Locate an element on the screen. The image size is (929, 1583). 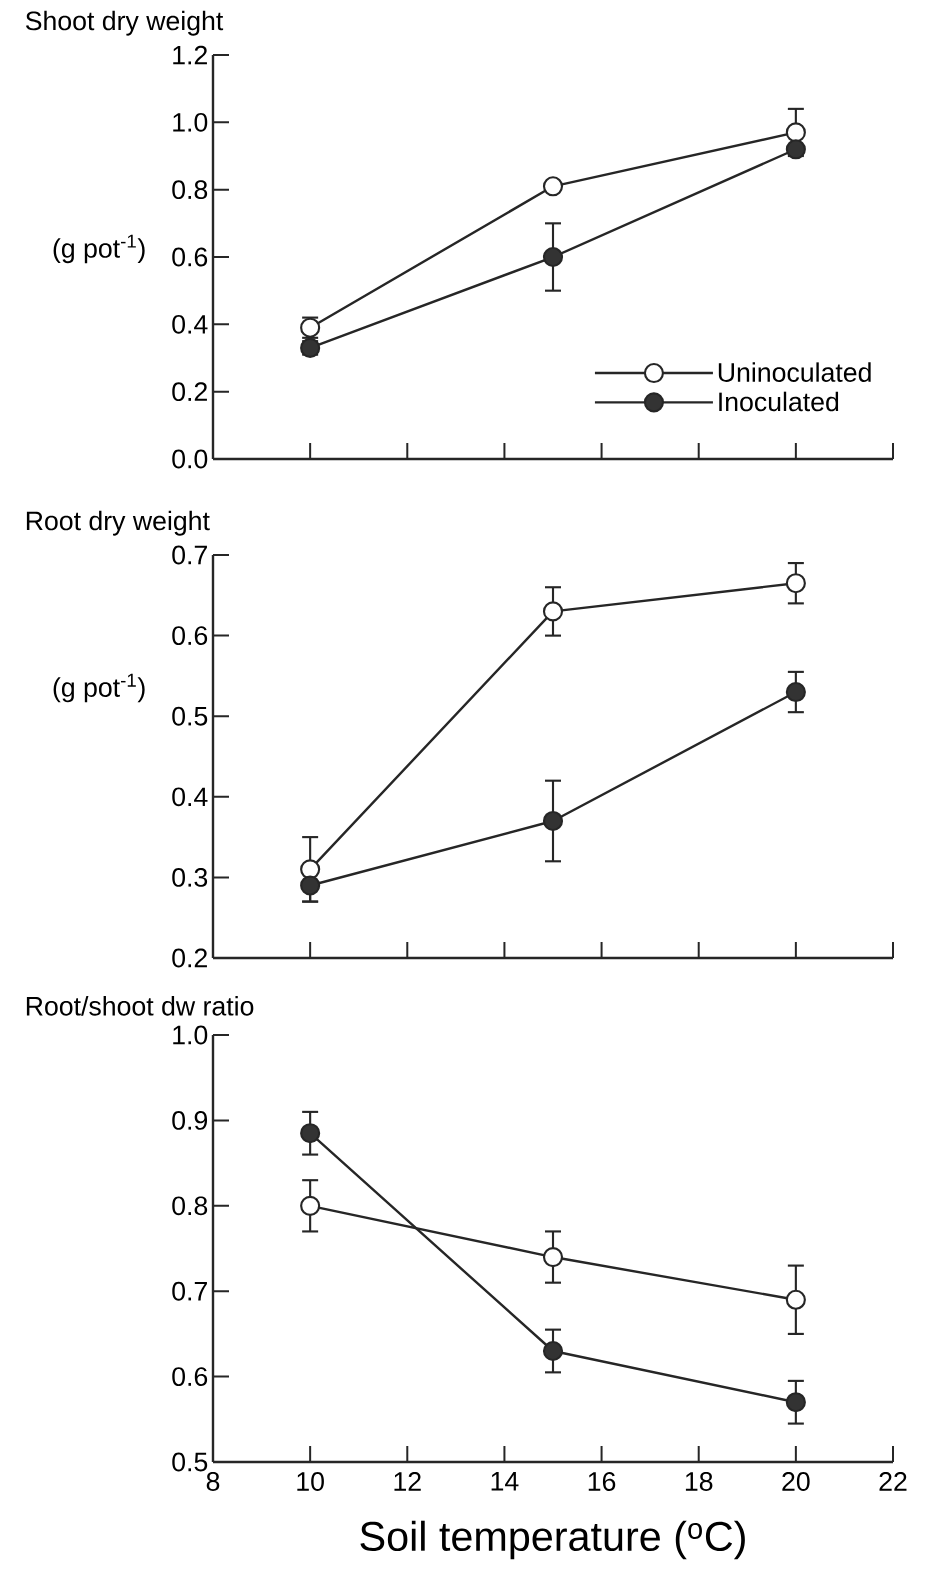
x-tick-label: 10 is located at coordinates (310, 1481).